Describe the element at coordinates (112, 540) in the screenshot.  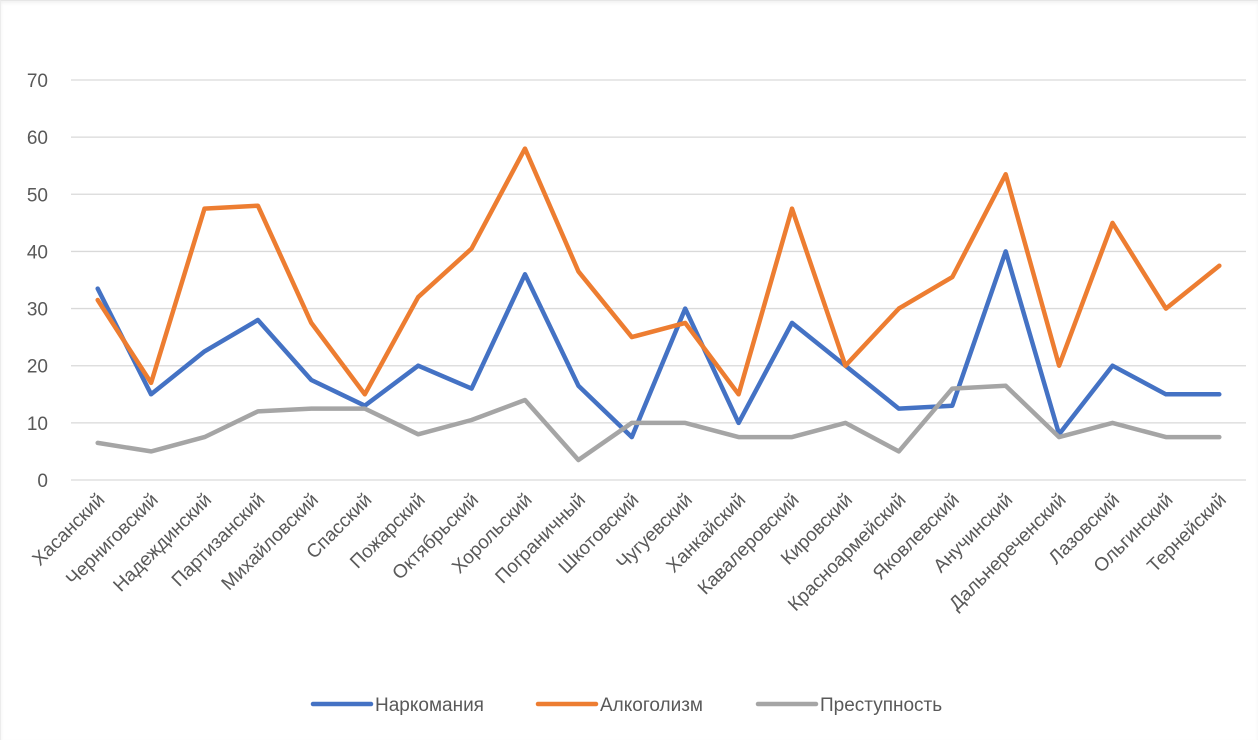
I see `x-tick-label: Черниговский` at that location.